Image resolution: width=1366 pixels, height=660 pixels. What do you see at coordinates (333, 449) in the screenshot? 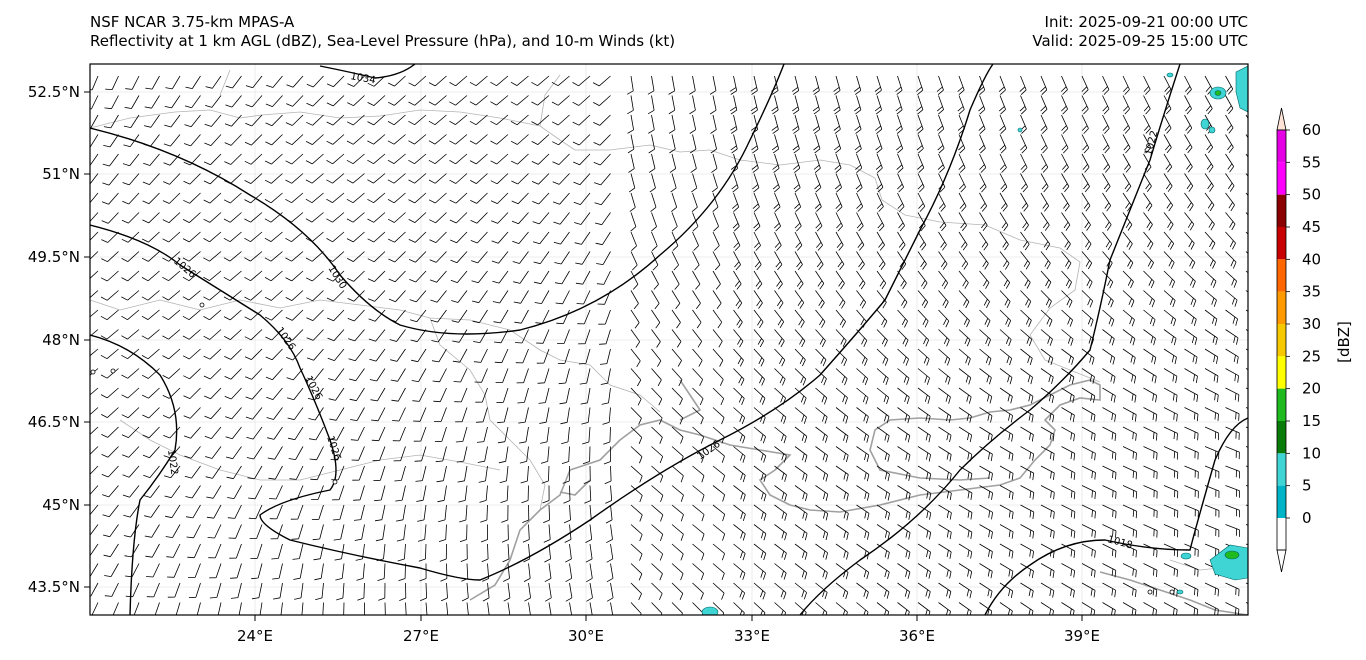
I see `isobar-label: 1026` at bounding box center [333, 449].